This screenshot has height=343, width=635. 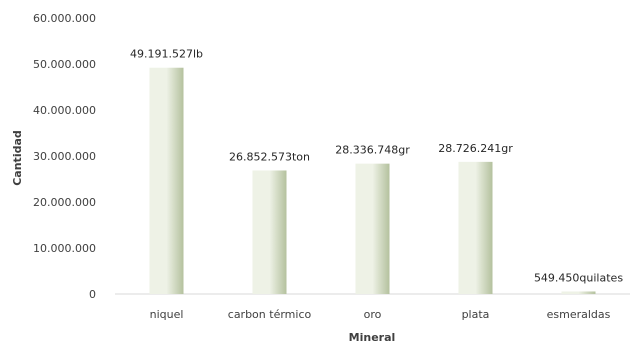 What do you see at coordinates (64, 202) in the screenshot?
I see `y-tick-label: 20.000.000` at bounding box center [64, 202].